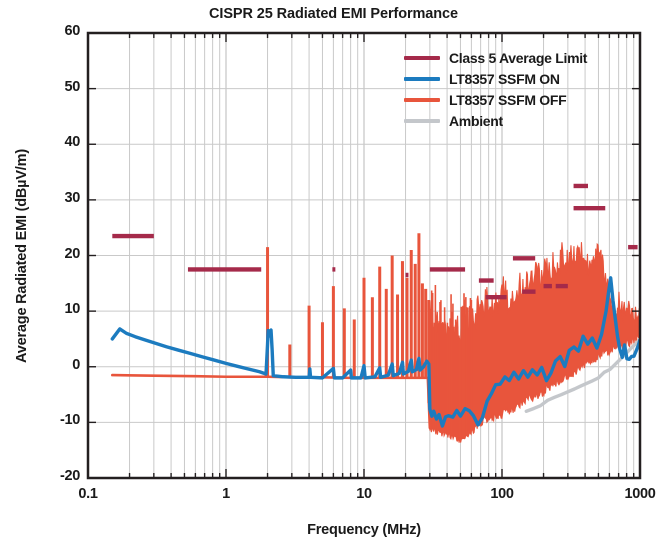 This screenshot has height=554, width=667. I want to click on y-tick-label: 50, so click(72, 86).